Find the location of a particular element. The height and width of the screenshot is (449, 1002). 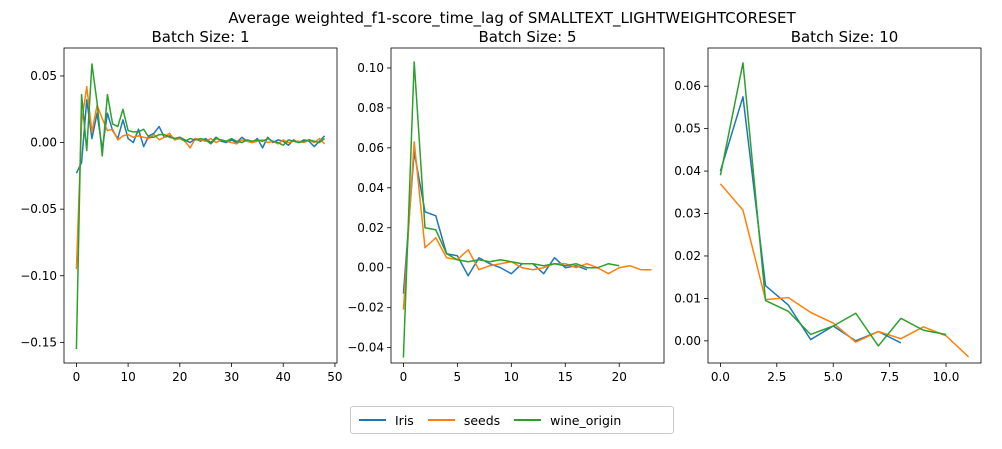

panel-1-ytick-label: 0.00 is located at coordinates (43, 143).